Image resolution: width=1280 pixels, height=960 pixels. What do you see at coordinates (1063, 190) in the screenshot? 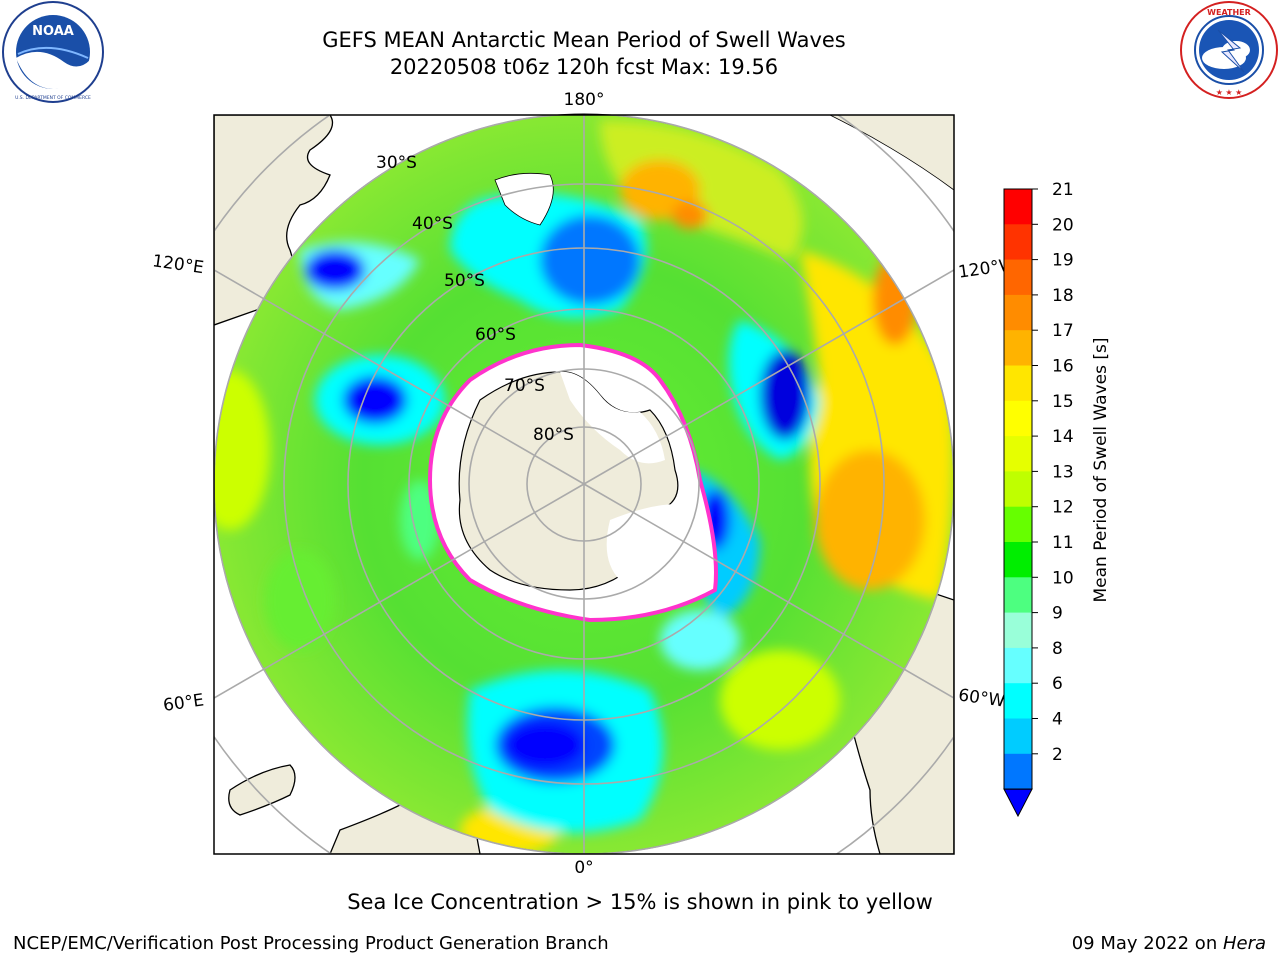
I see `colorbar-tick-label: 21` at bounding box center [1063, 190].